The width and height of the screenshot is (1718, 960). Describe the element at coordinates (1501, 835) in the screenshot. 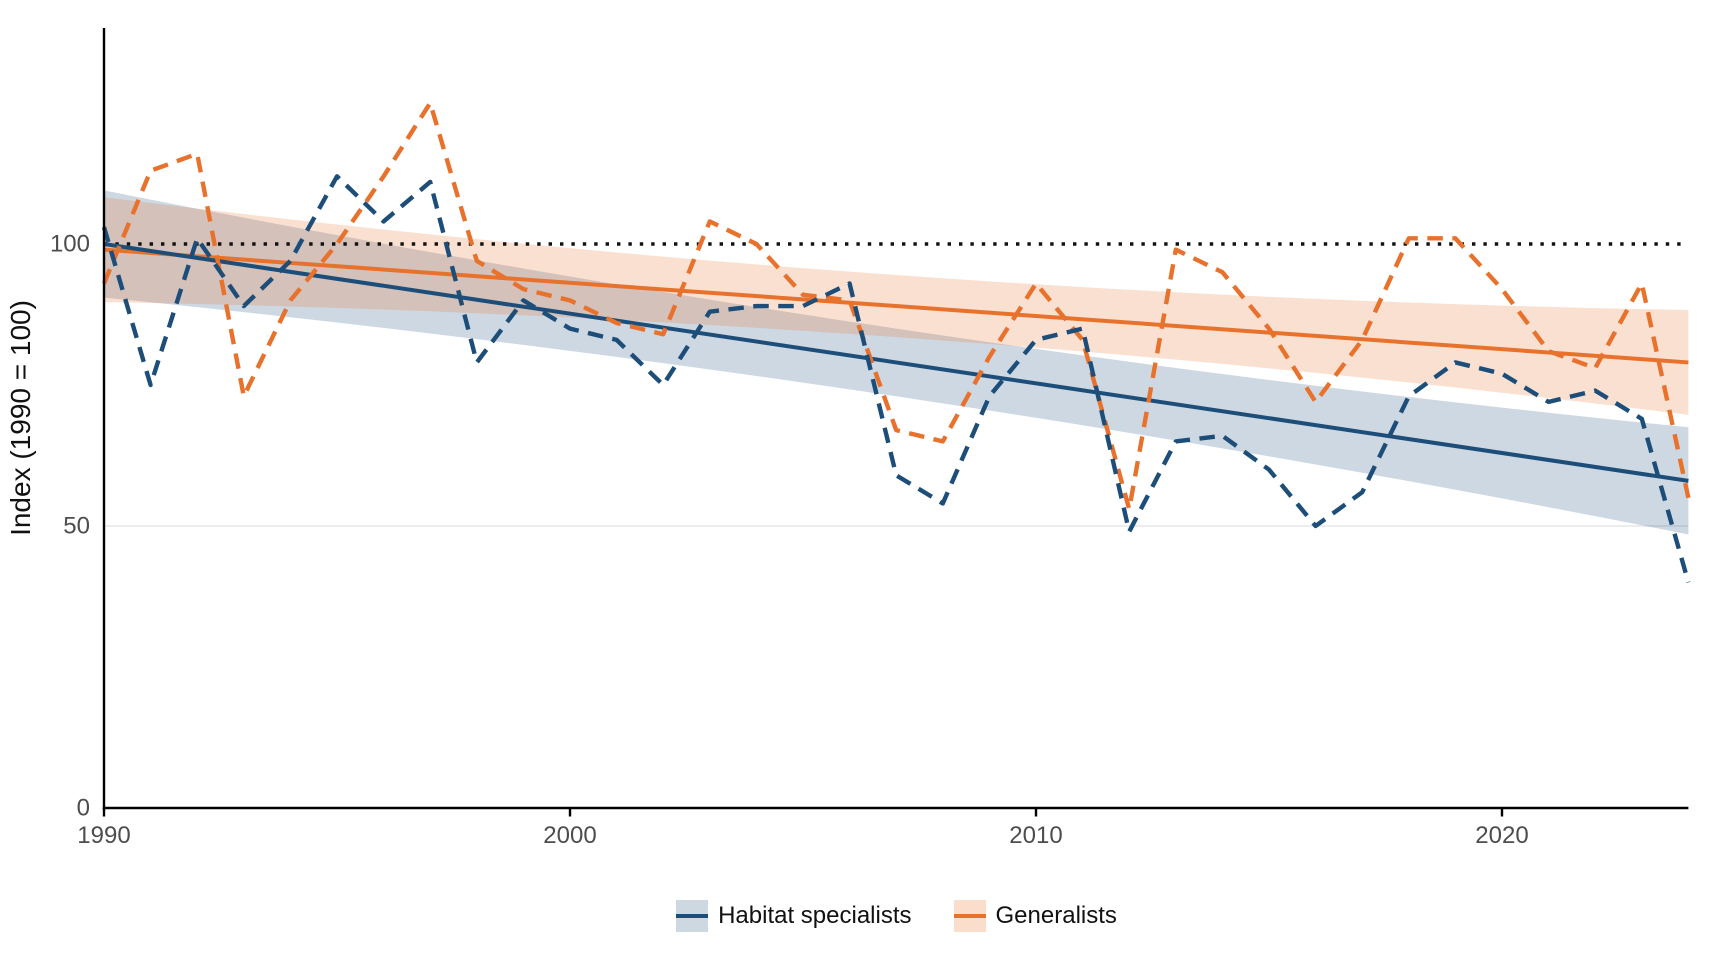

I see `x-tick-label: 2020` at that location.